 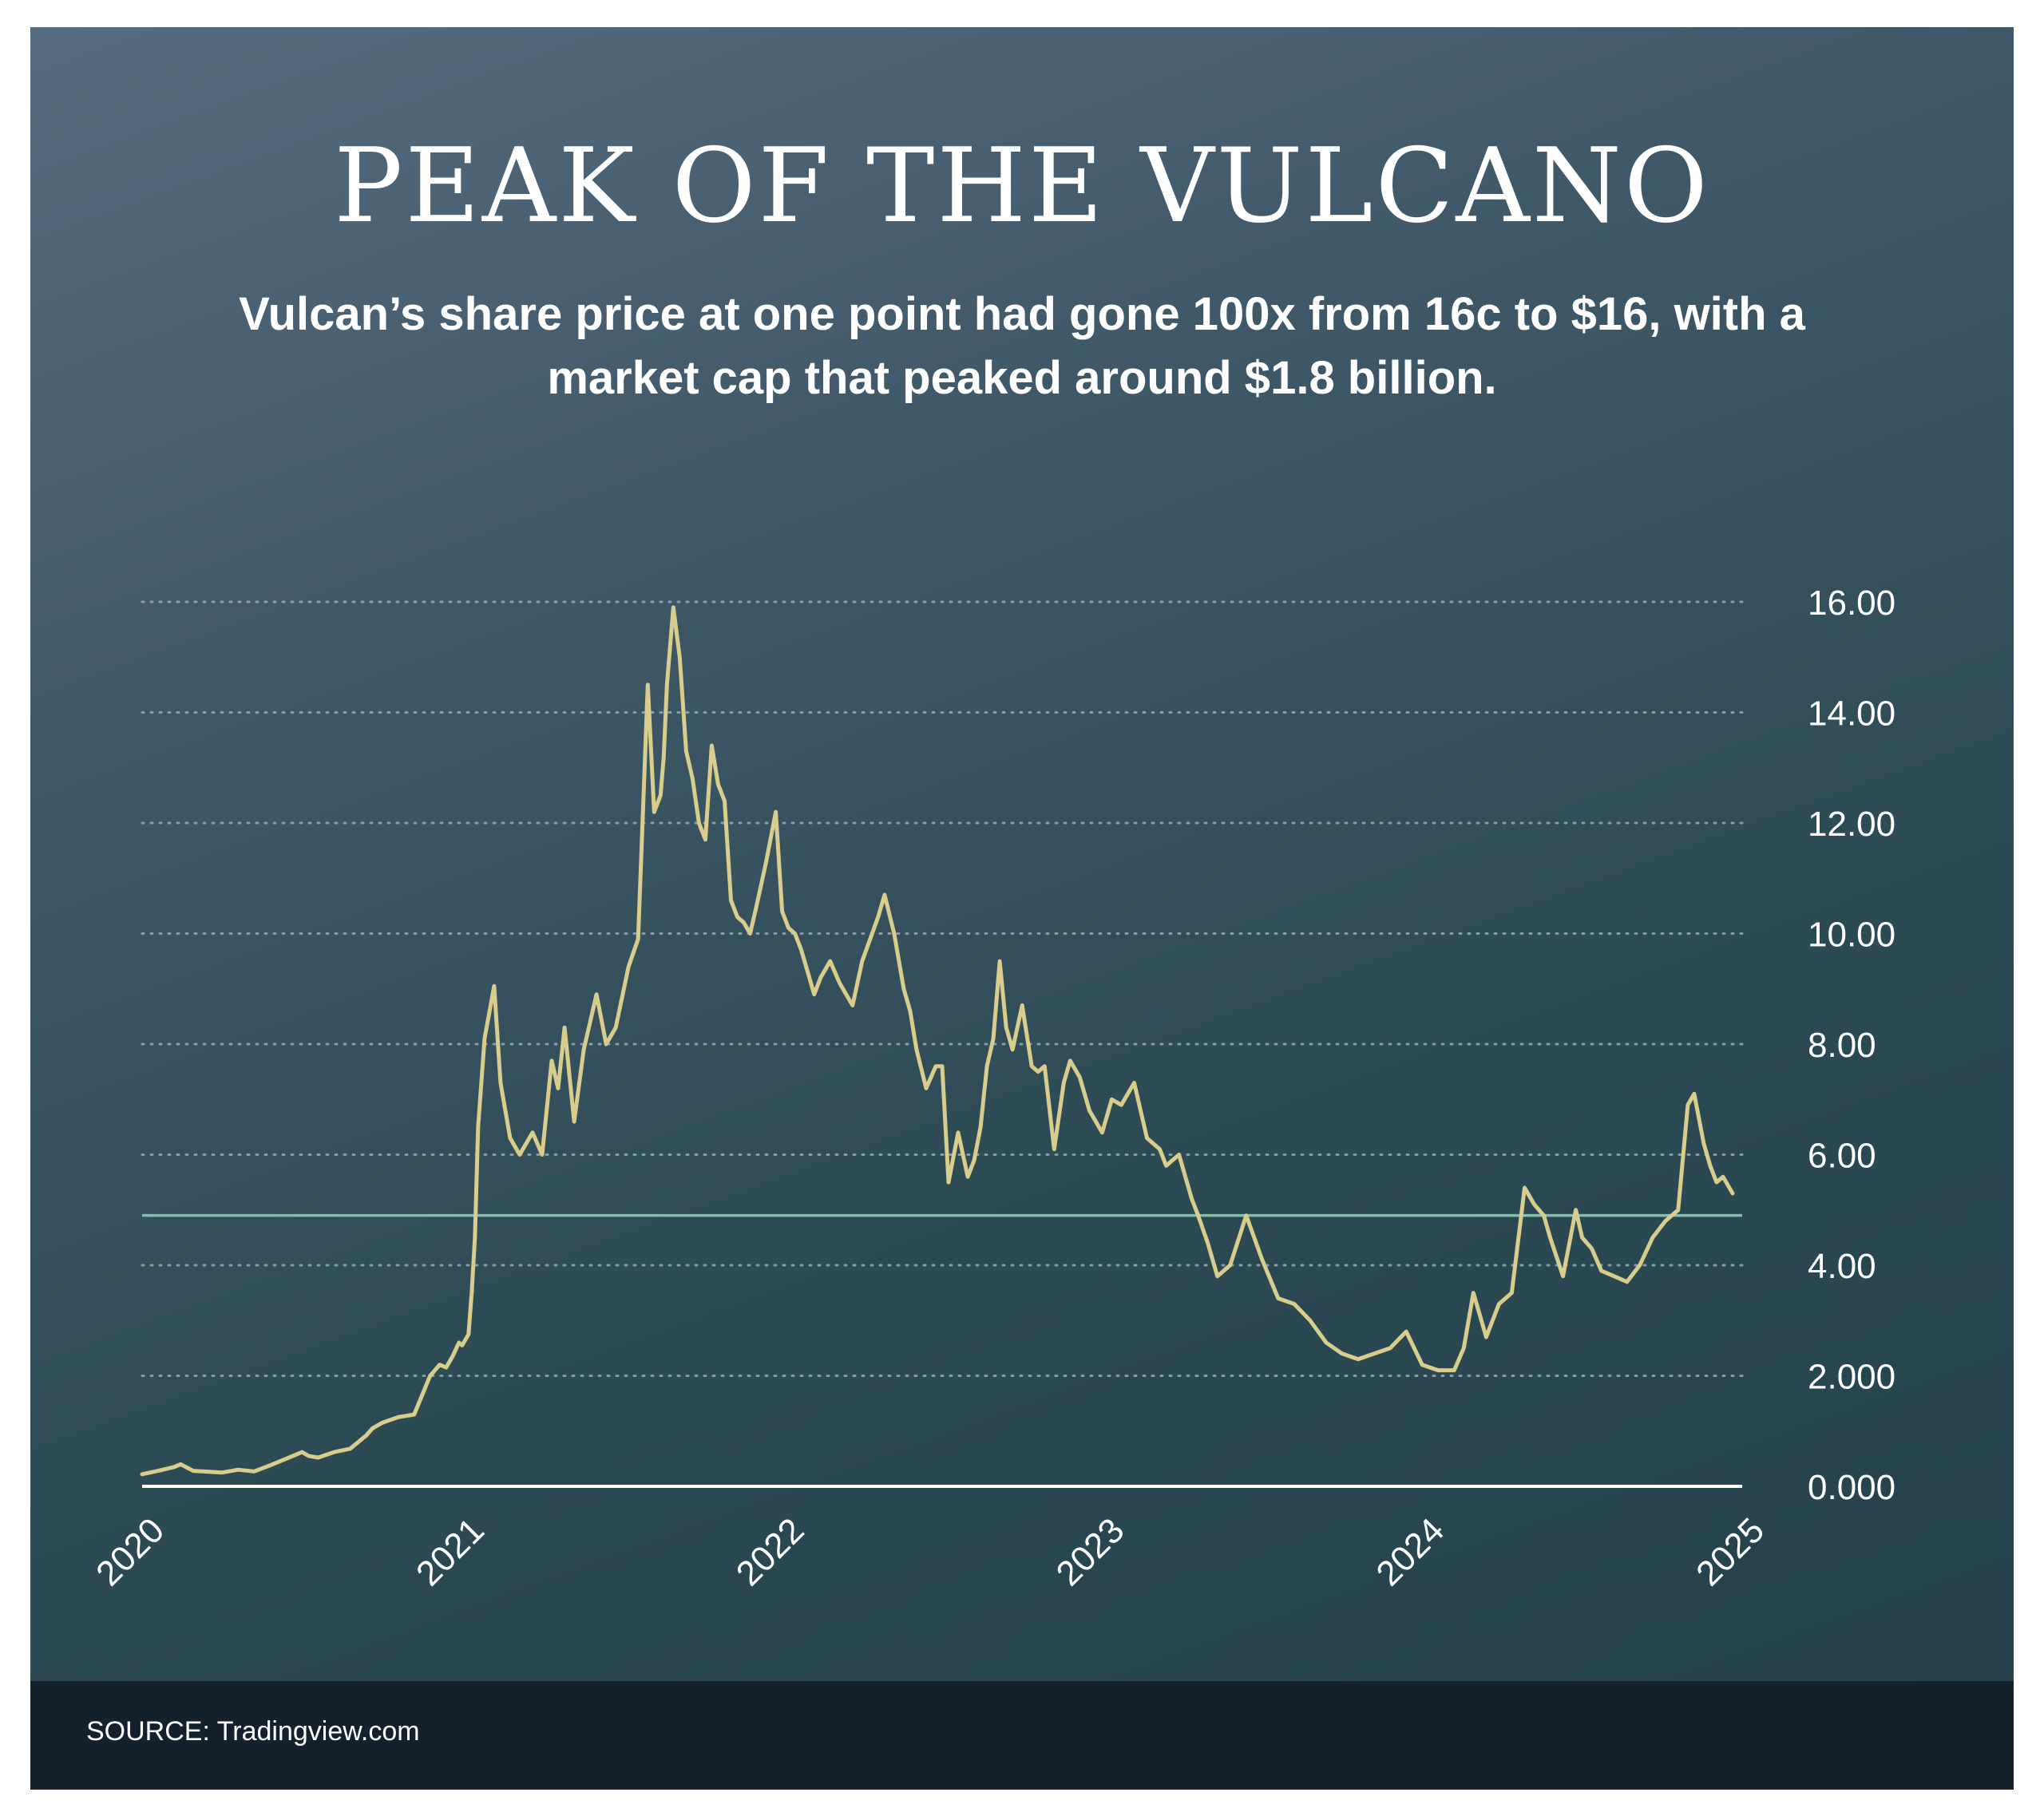 I want to click on y-tick-label: 10.00, so click(x=1851, y=935).